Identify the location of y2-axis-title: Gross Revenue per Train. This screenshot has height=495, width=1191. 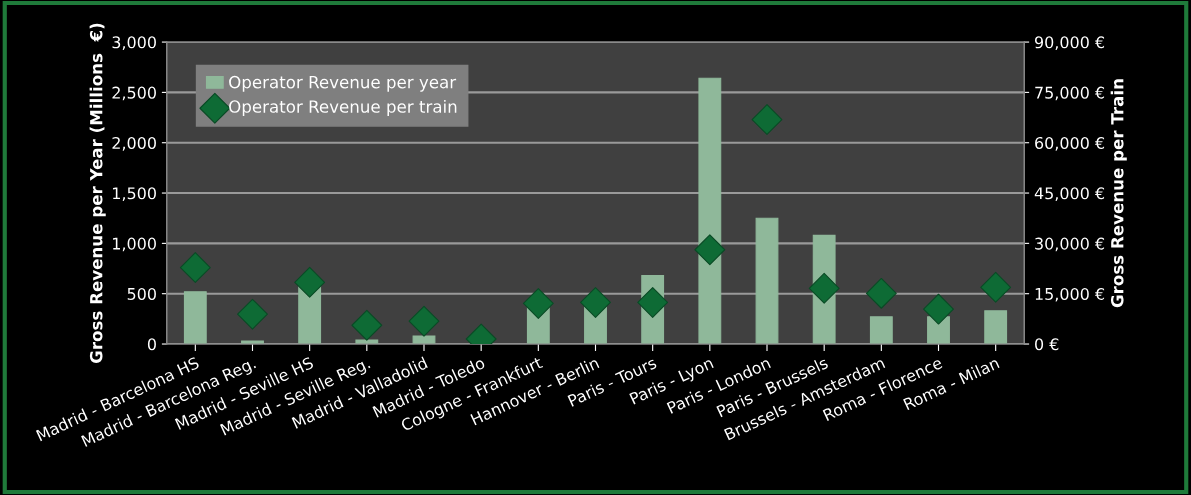
(1118, 193).